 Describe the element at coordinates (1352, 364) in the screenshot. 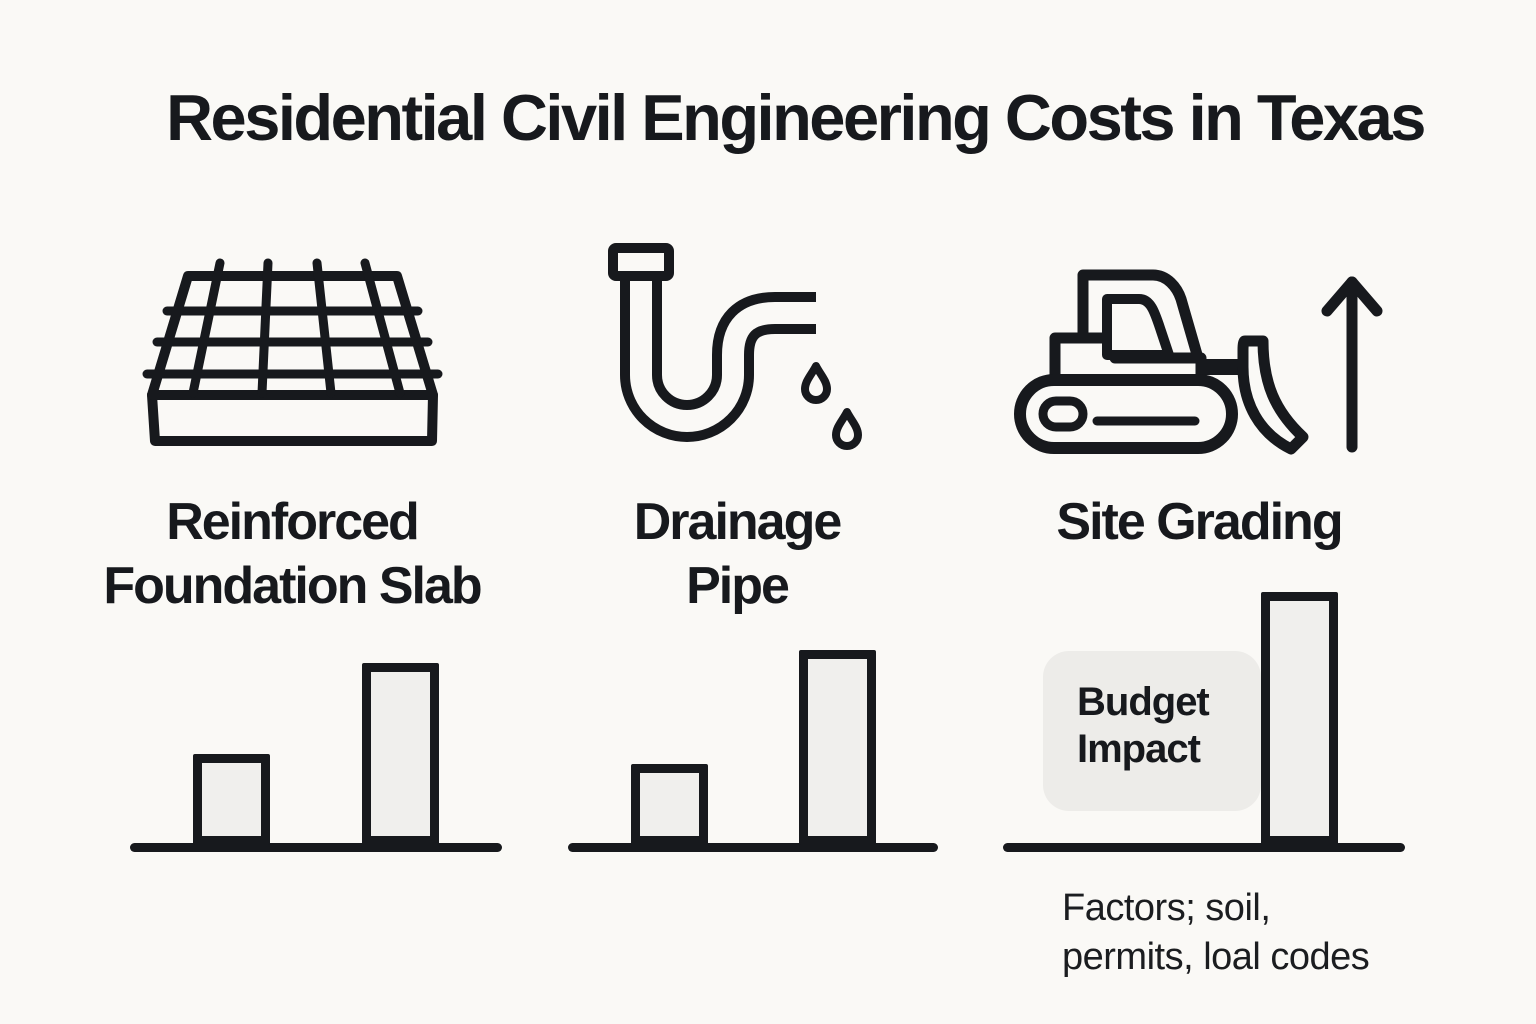

I see `arrow-up-icon` at that location.